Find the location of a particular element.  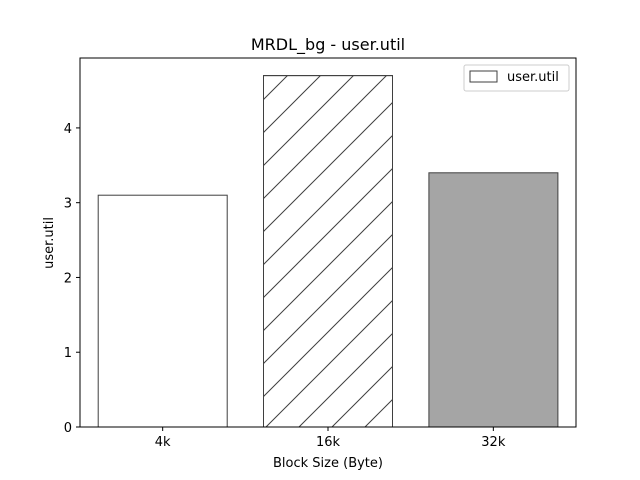

x-tick-label-4k: 4k is located at coordinates (163, 442).